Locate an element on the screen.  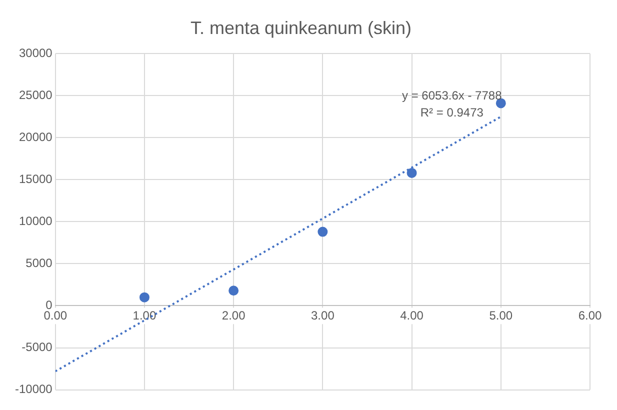
x-tick-label: 3.00 is located at coordinates (323, 315).